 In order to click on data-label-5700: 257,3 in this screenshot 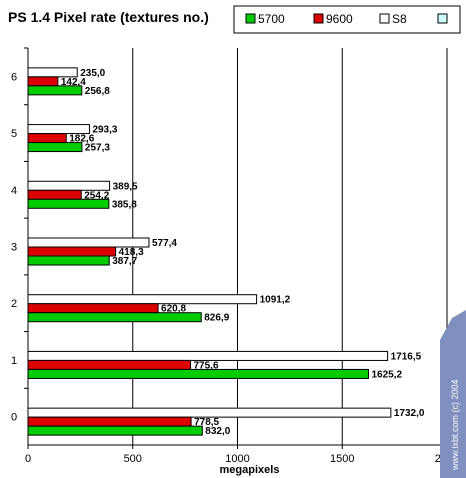, I will do `click(97, 148)`.